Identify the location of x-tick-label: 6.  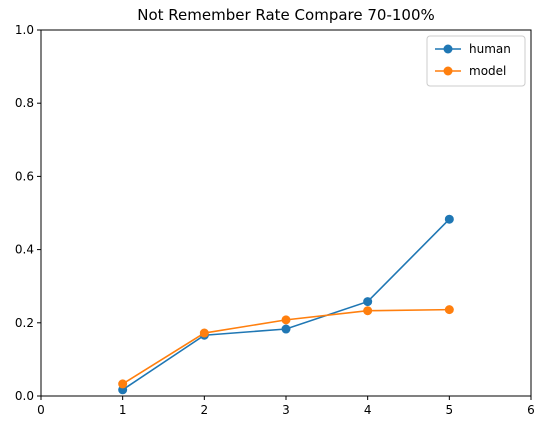
(530, 410).